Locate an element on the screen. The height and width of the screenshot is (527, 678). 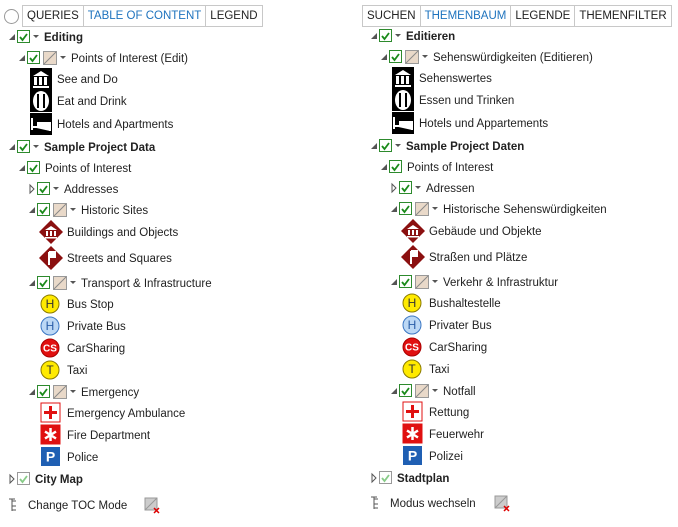
tab: THEMENBAUM is located at coordinates (465, 16).